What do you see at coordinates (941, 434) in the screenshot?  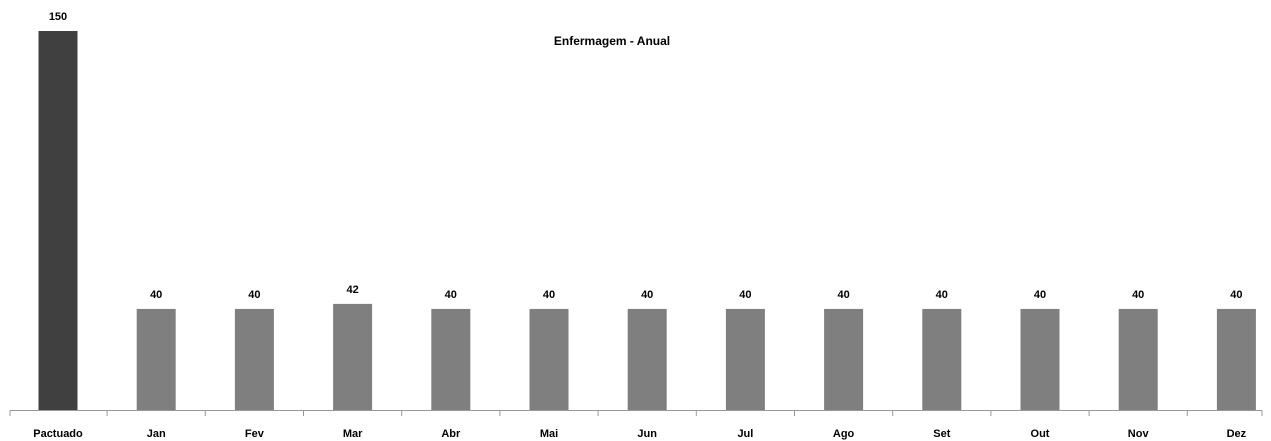 I see `x-tick-label: Set` at bounding box center [941, 434].